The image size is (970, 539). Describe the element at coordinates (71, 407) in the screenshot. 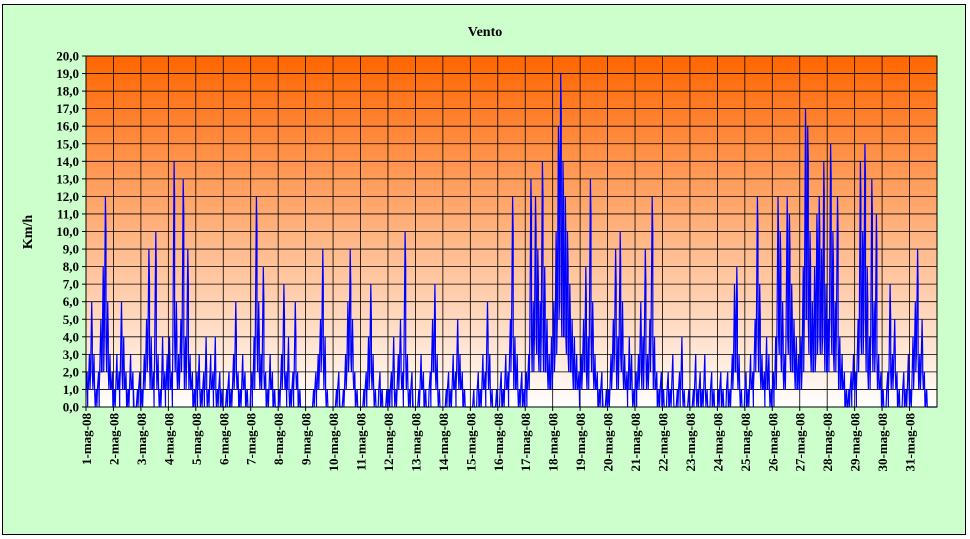

I see `y-tick-label: 0,0` at that location.